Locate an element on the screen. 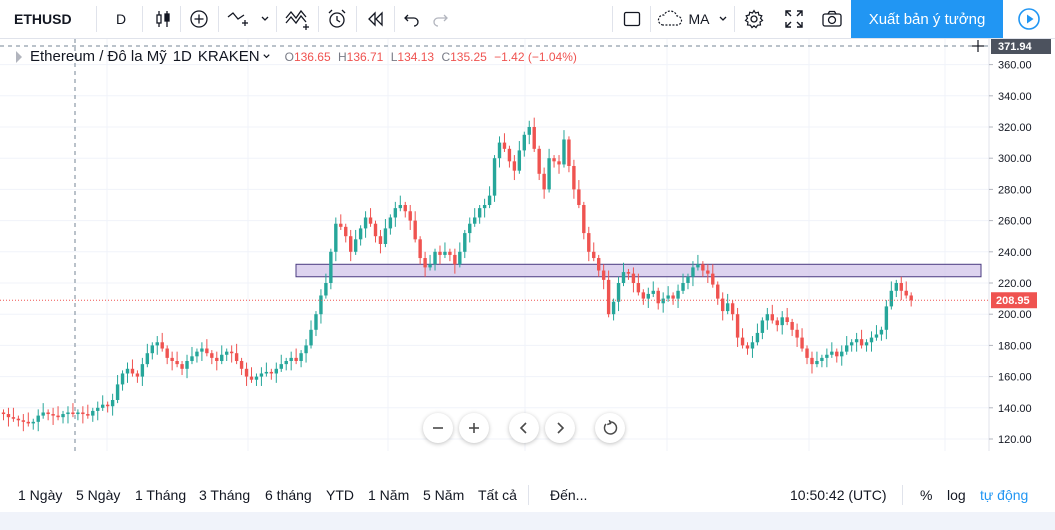  alert-button is located at coordinates (337, 19).